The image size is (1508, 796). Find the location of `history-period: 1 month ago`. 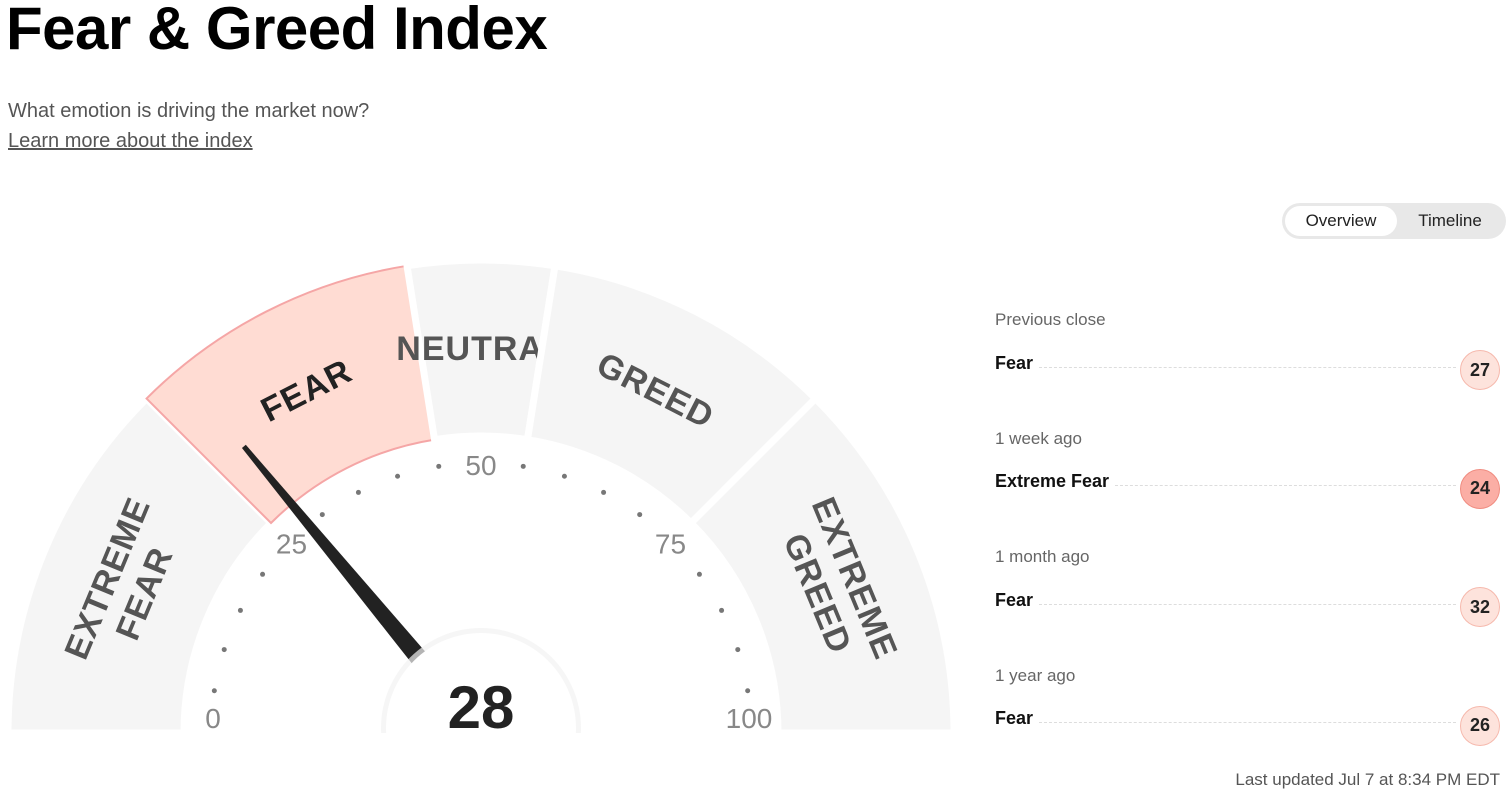

history-period: 1 month ago is located at coordinates (1042, 556).